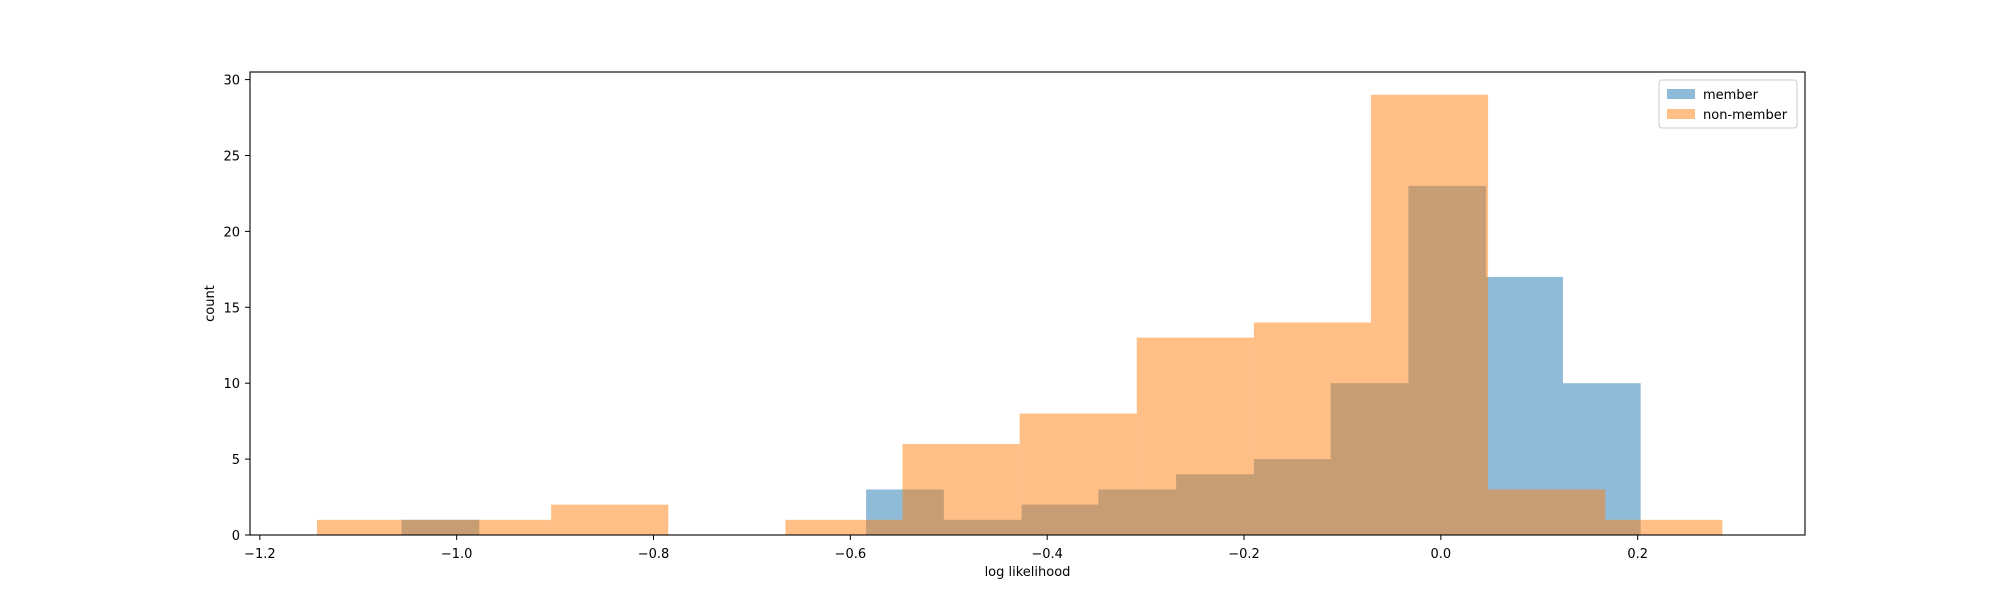 This screenshot has height=600, width=2000. Describe the element at coordinates (231, 156) in the screenshot. I see `y-tick-label: 25` at that location.